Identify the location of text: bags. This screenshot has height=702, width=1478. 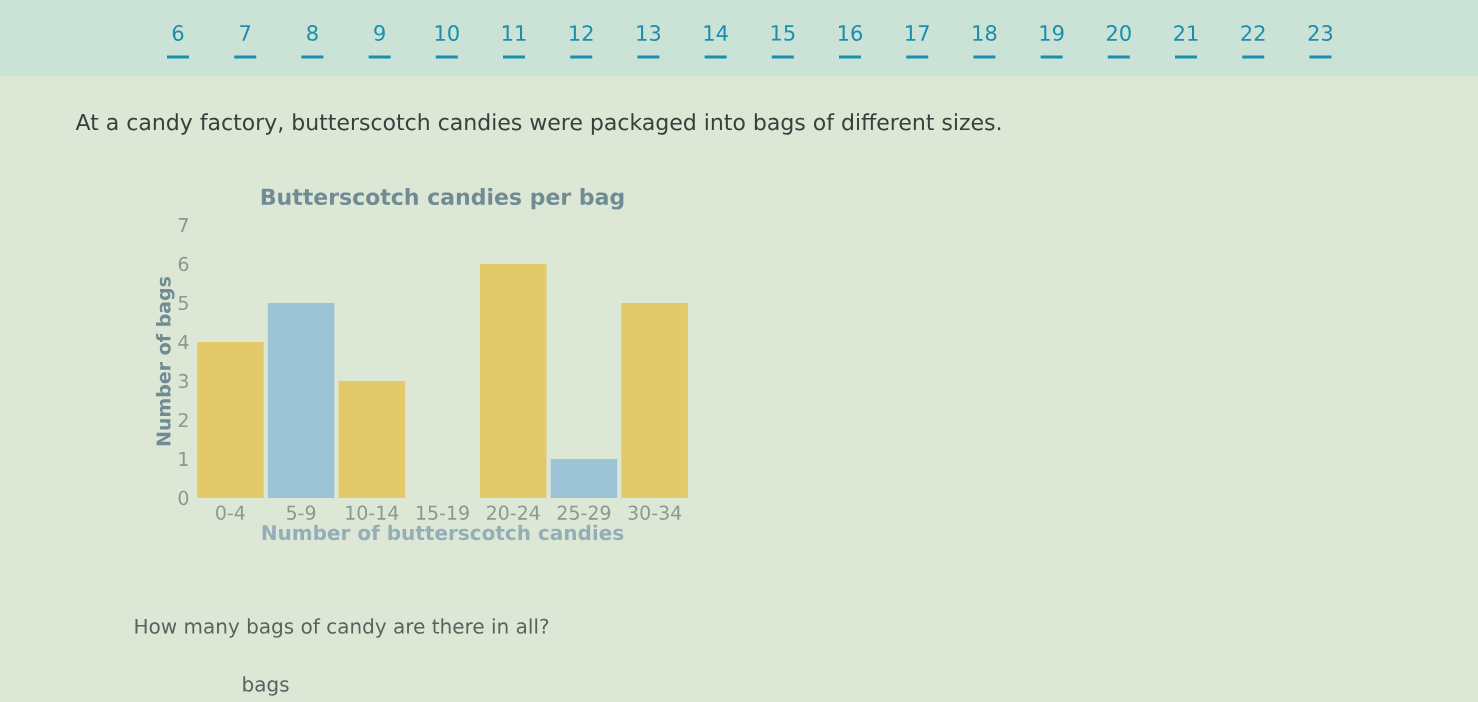
(266, 686).